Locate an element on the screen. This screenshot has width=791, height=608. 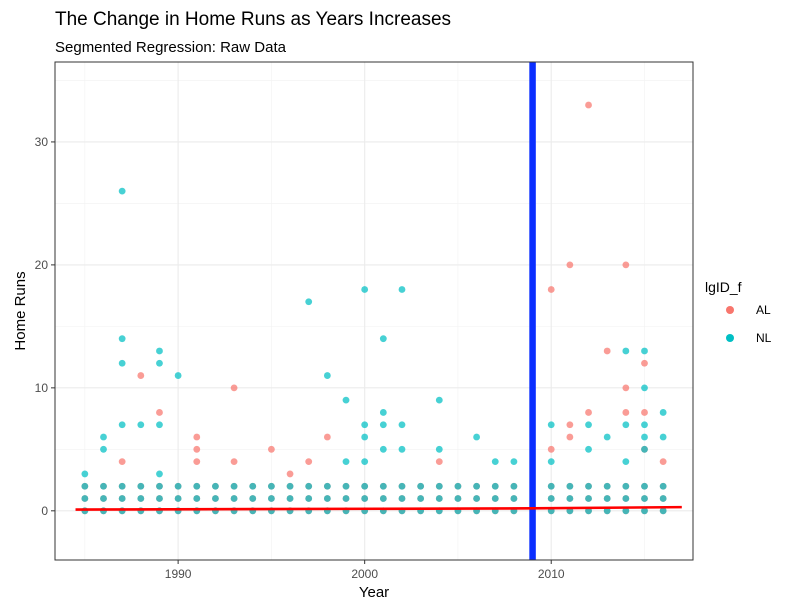
y-axis-title: Home Runs is located at coordinates (20, 310).